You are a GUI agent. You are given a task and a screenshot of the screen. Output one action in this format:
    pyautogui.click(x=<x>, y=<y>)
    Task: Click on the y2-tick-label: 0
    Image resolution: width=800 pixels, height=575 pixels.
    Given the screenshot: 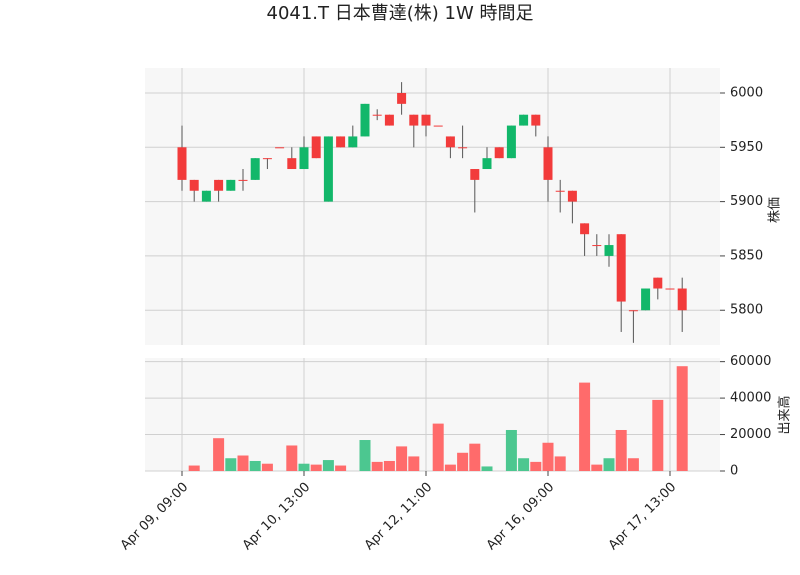 What is the action you would take?
    pyautogui.click(x=734, y=471)
    